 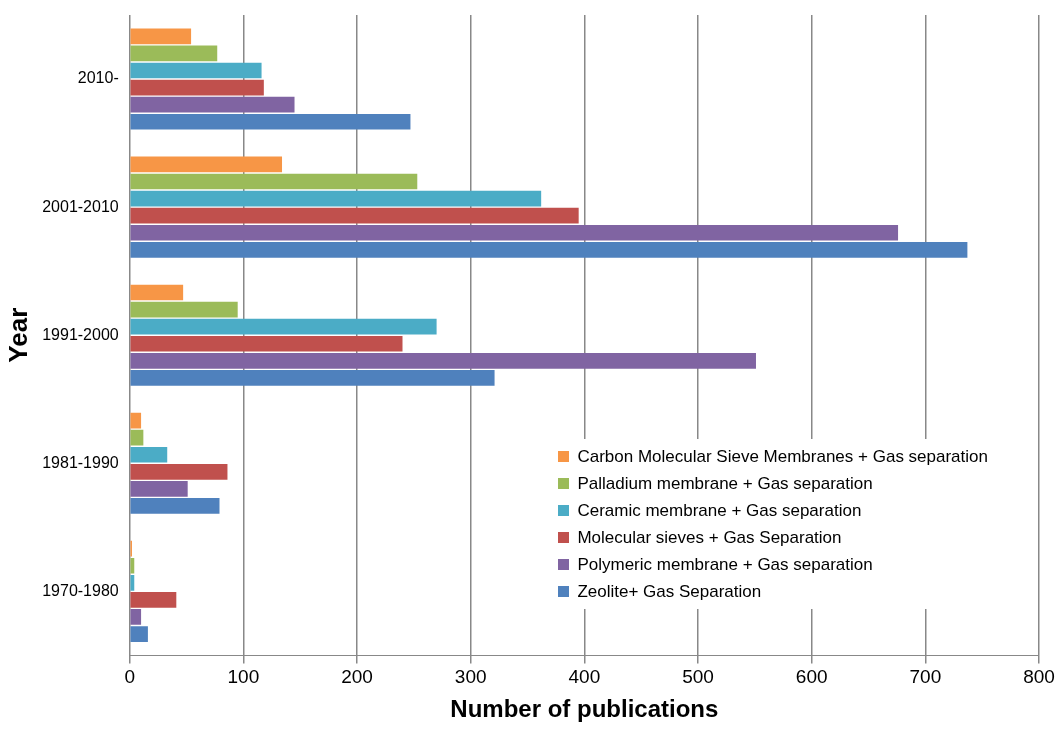 What do you see at coordinates (357, 677) in the screenshot?
I see `x-tick-label: 200` at bounding box center [357, 677].